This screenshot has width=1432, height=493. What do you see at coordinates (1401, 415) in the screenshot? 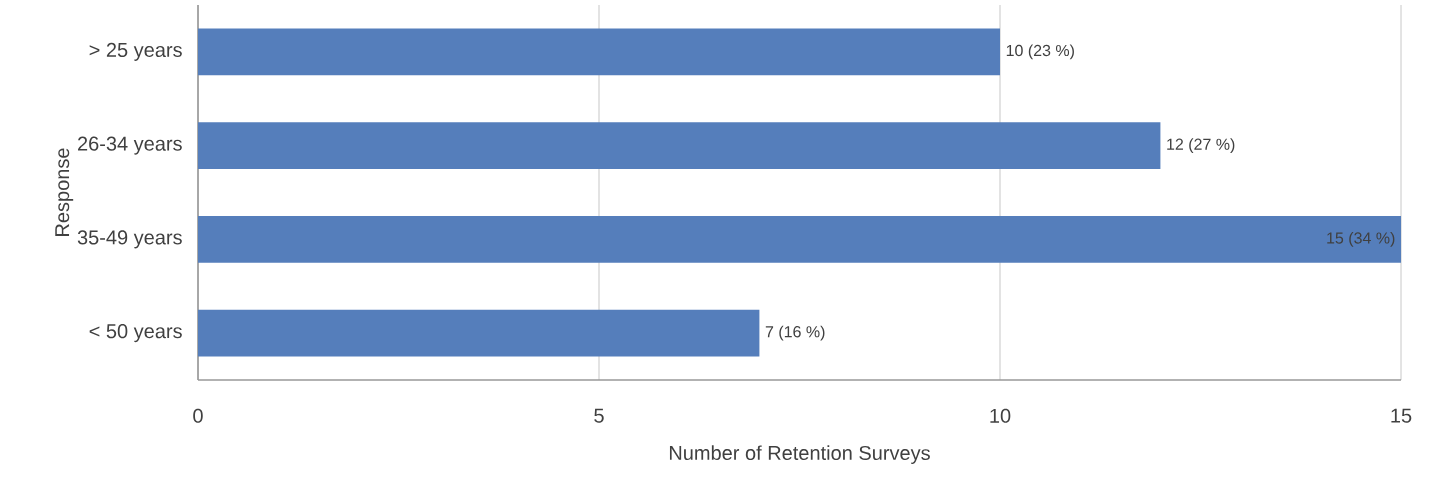
I see `x-tick-label: 15` at bounding box center [1401, 415].